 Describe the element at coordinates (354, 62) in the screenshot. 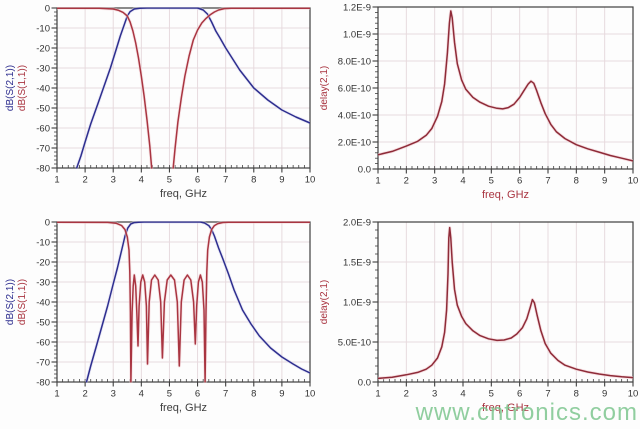

I see `y-tick-label: 8.0E-10` at that location.